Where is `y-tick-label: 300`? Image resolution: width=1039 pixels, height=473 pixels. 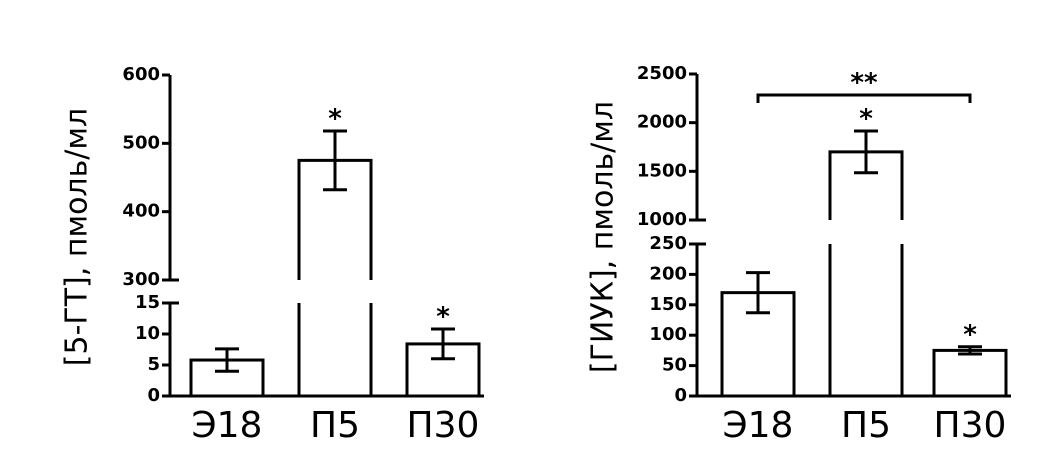 y-tick-label: 300 is located at coordinates (141, 279).